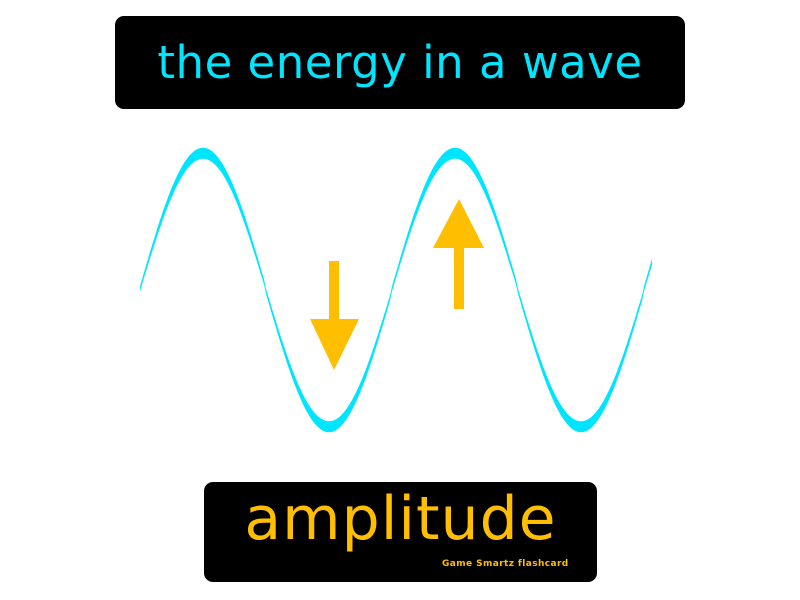  I want to click on arrow-down-icon, so click(334, 315).